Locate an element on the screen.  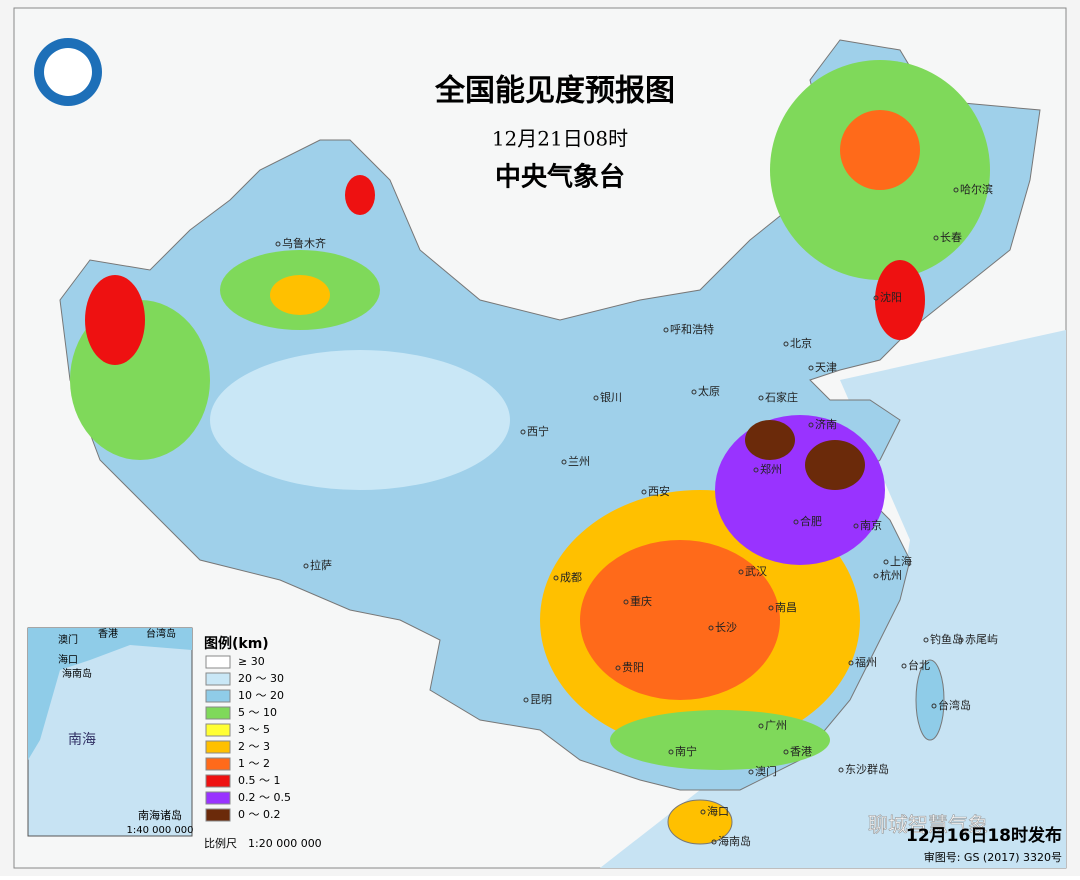
city-label: 拉萨 is located at coordinates (321, 565).